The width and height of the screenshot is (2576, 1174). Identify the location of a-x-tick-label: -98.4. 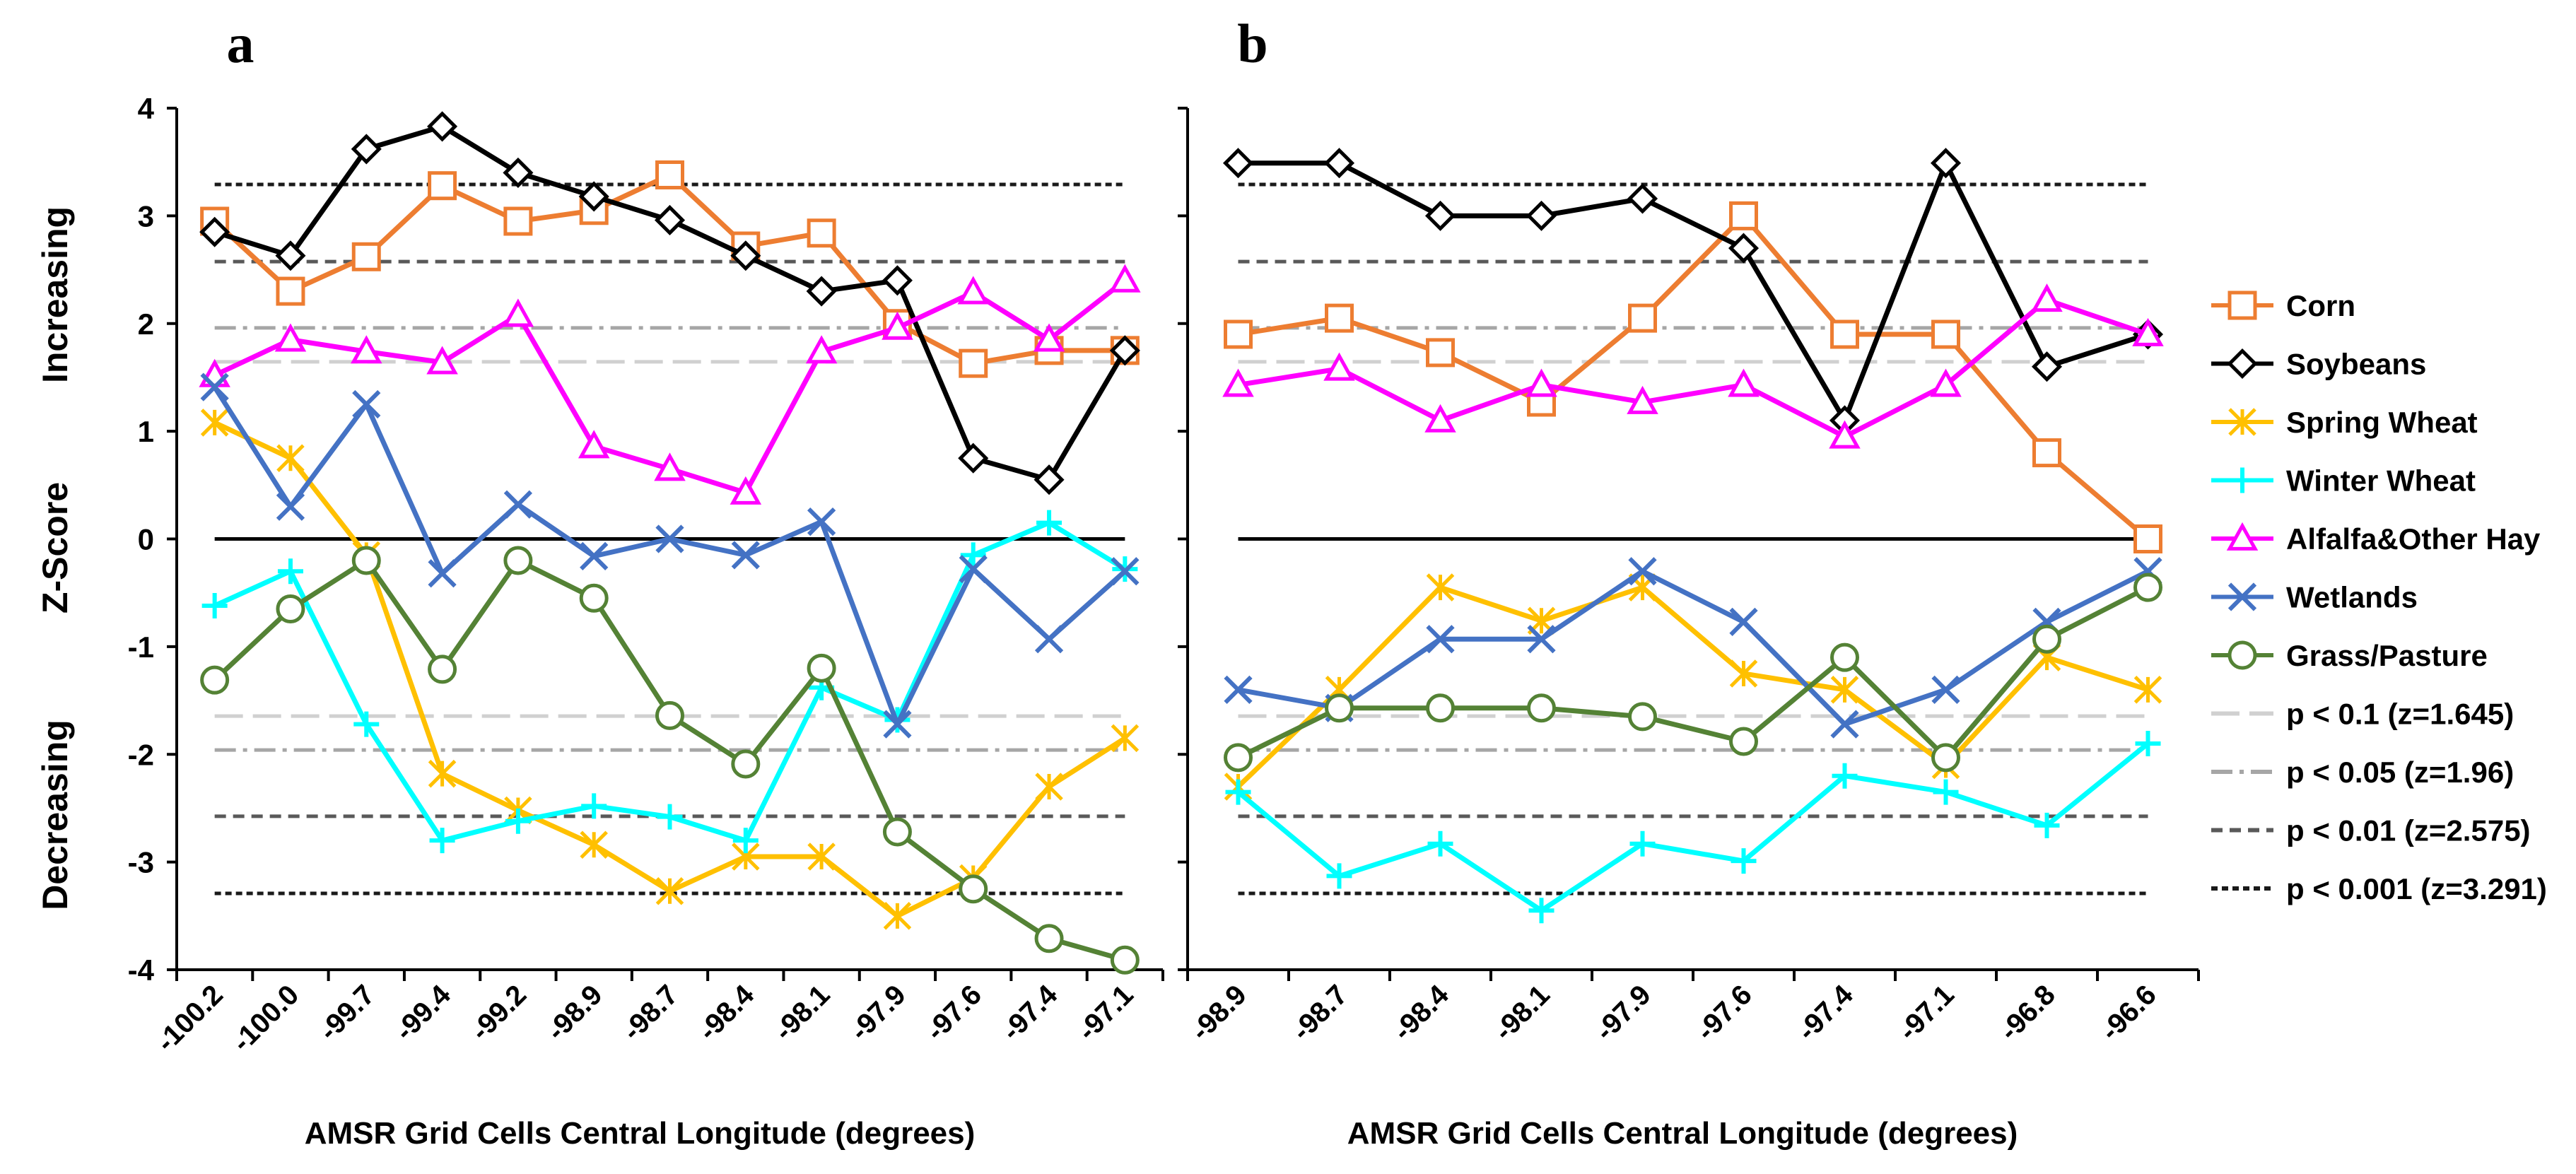
(727, 1013).